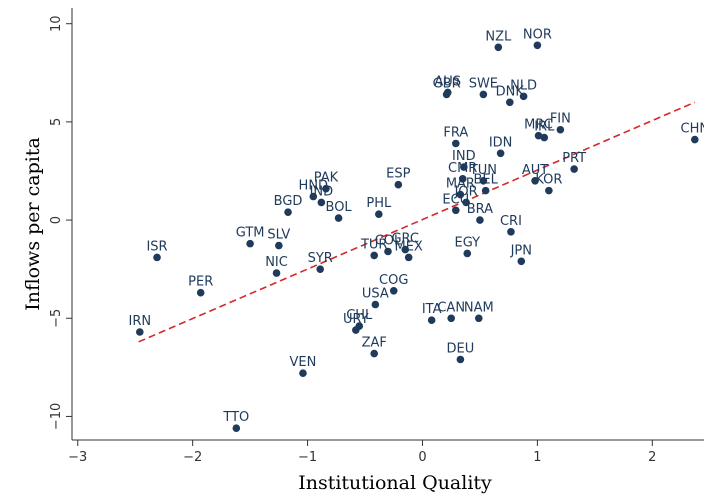 The width and height of the screenshot is (704, 500). Describe the element at coordinates (375, 294) in the screenshot. I see `point-label-usa: USA` at that location.